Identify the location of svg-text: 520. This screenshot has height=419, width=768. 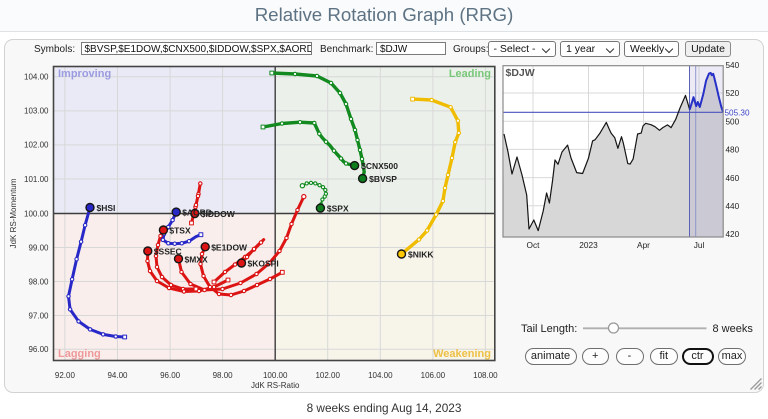
(733, 93).